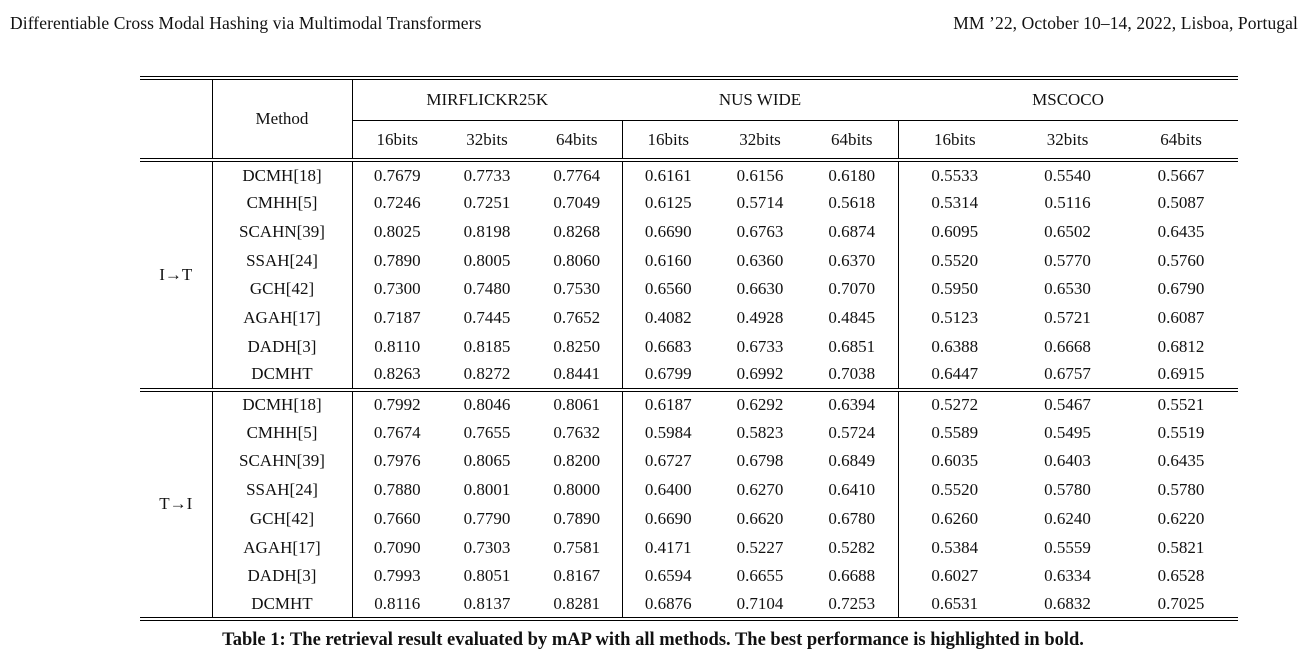  What do you see at coordinates (760, 203) in the screenshot?
I see `map-value: 0.5714` at bounding box center [760, 203].